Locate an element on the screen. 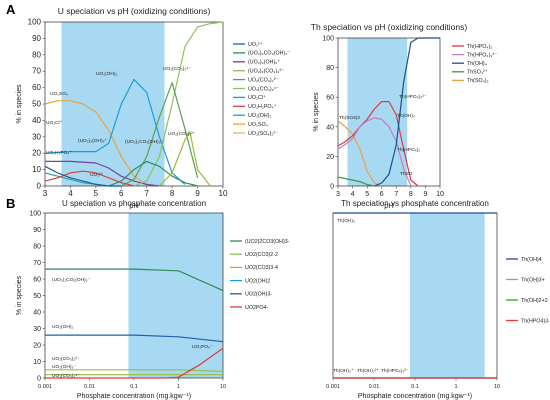 The width and height of the screenshot is (550, 400). x-tick-label: 3 is located at coordinates (45, 193).